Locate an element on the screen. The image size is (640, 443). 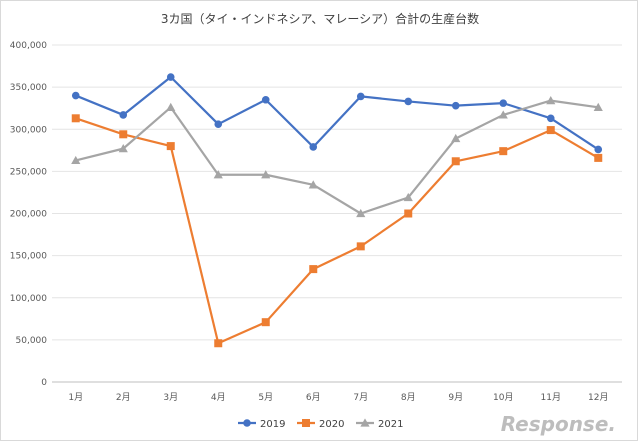
y-tick-label: 50,000 is located at coordinates (32, 341).